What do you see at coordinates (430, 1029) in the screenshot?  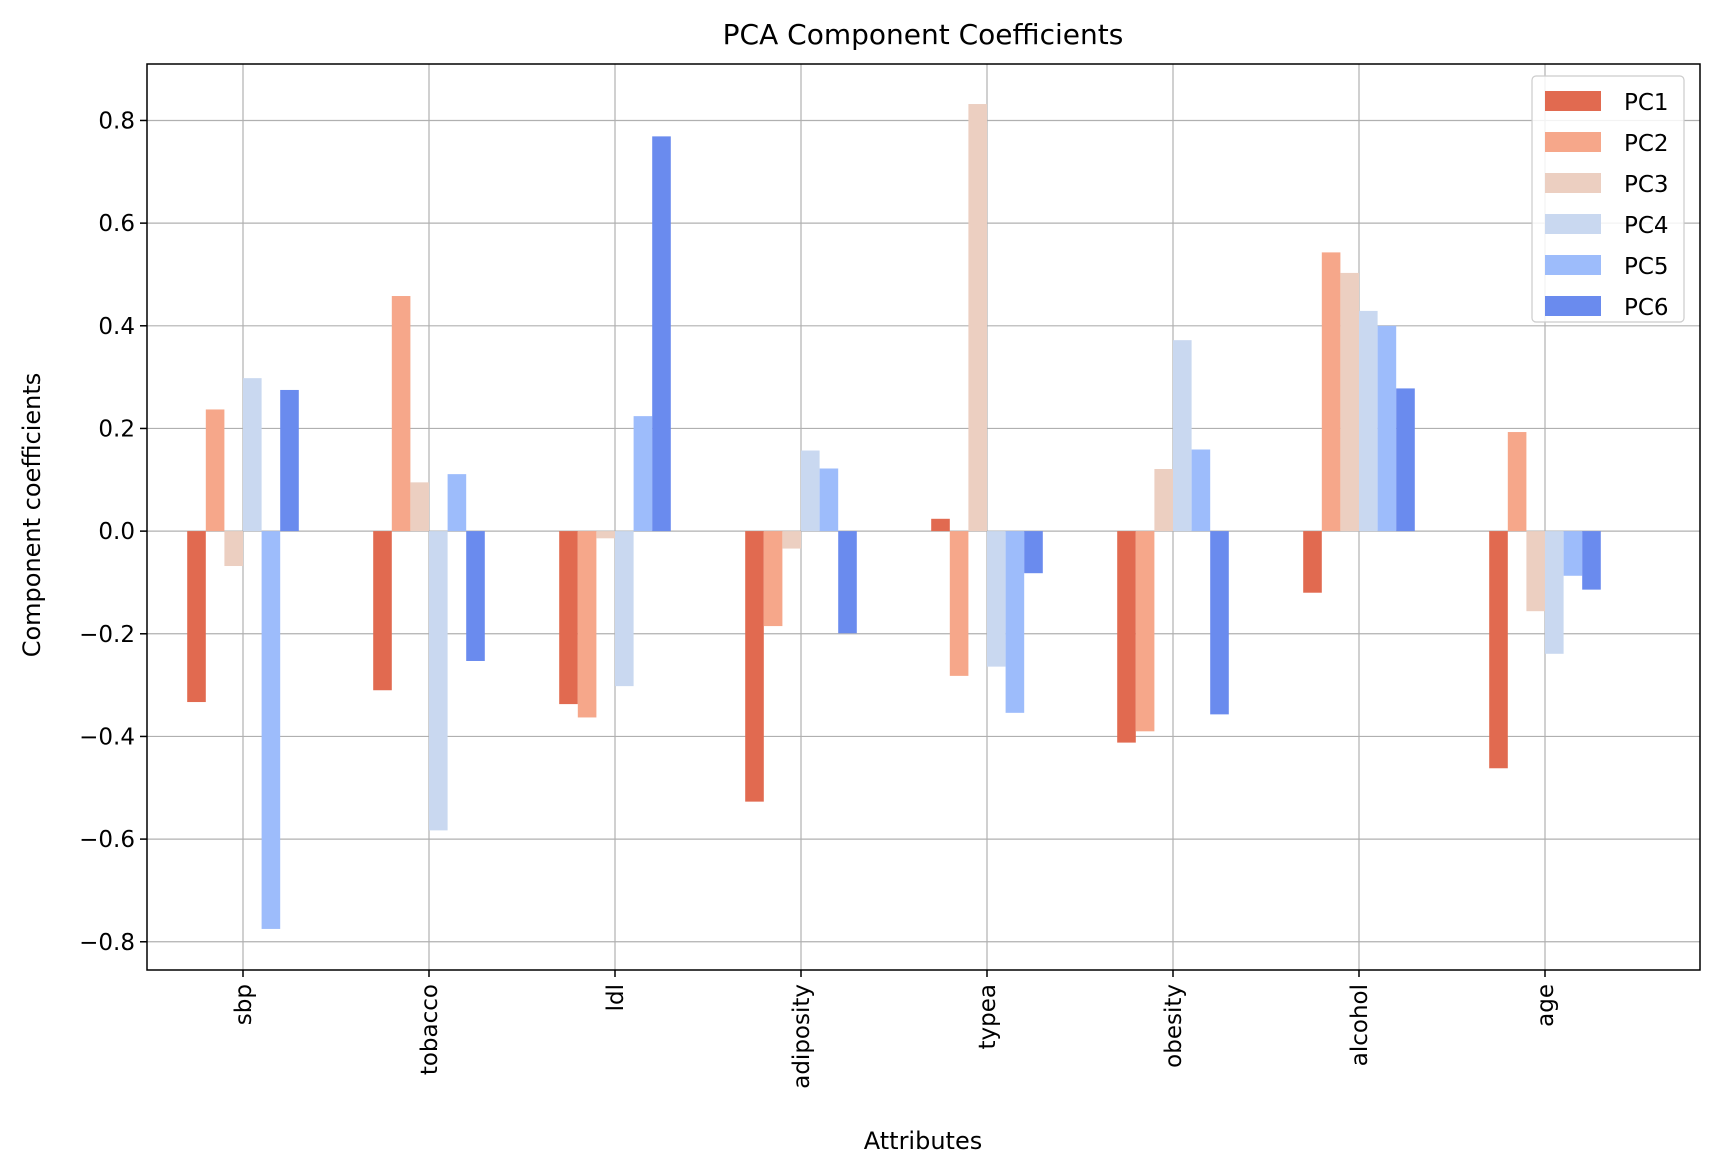 I see `x-tick-label-tobacco: tobacco` at bounding box center [430, 1029].